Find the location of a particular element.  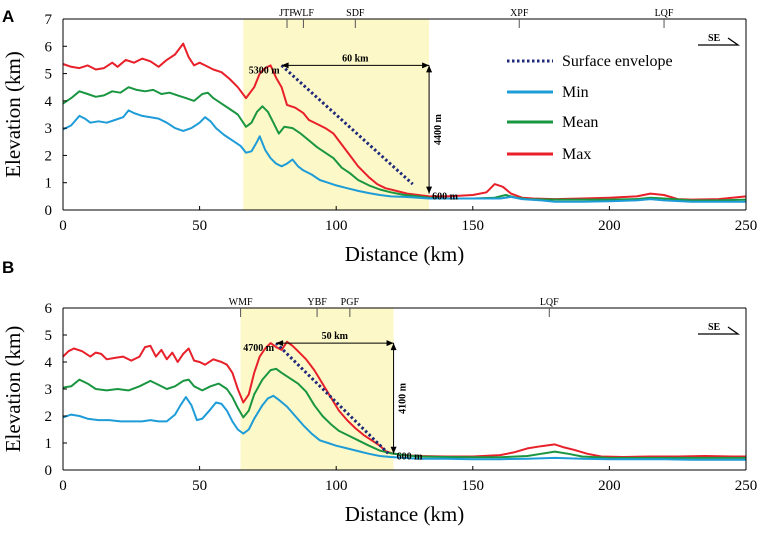

panel-b-y-tick-label: 6 is located at coordinates (49, 309).